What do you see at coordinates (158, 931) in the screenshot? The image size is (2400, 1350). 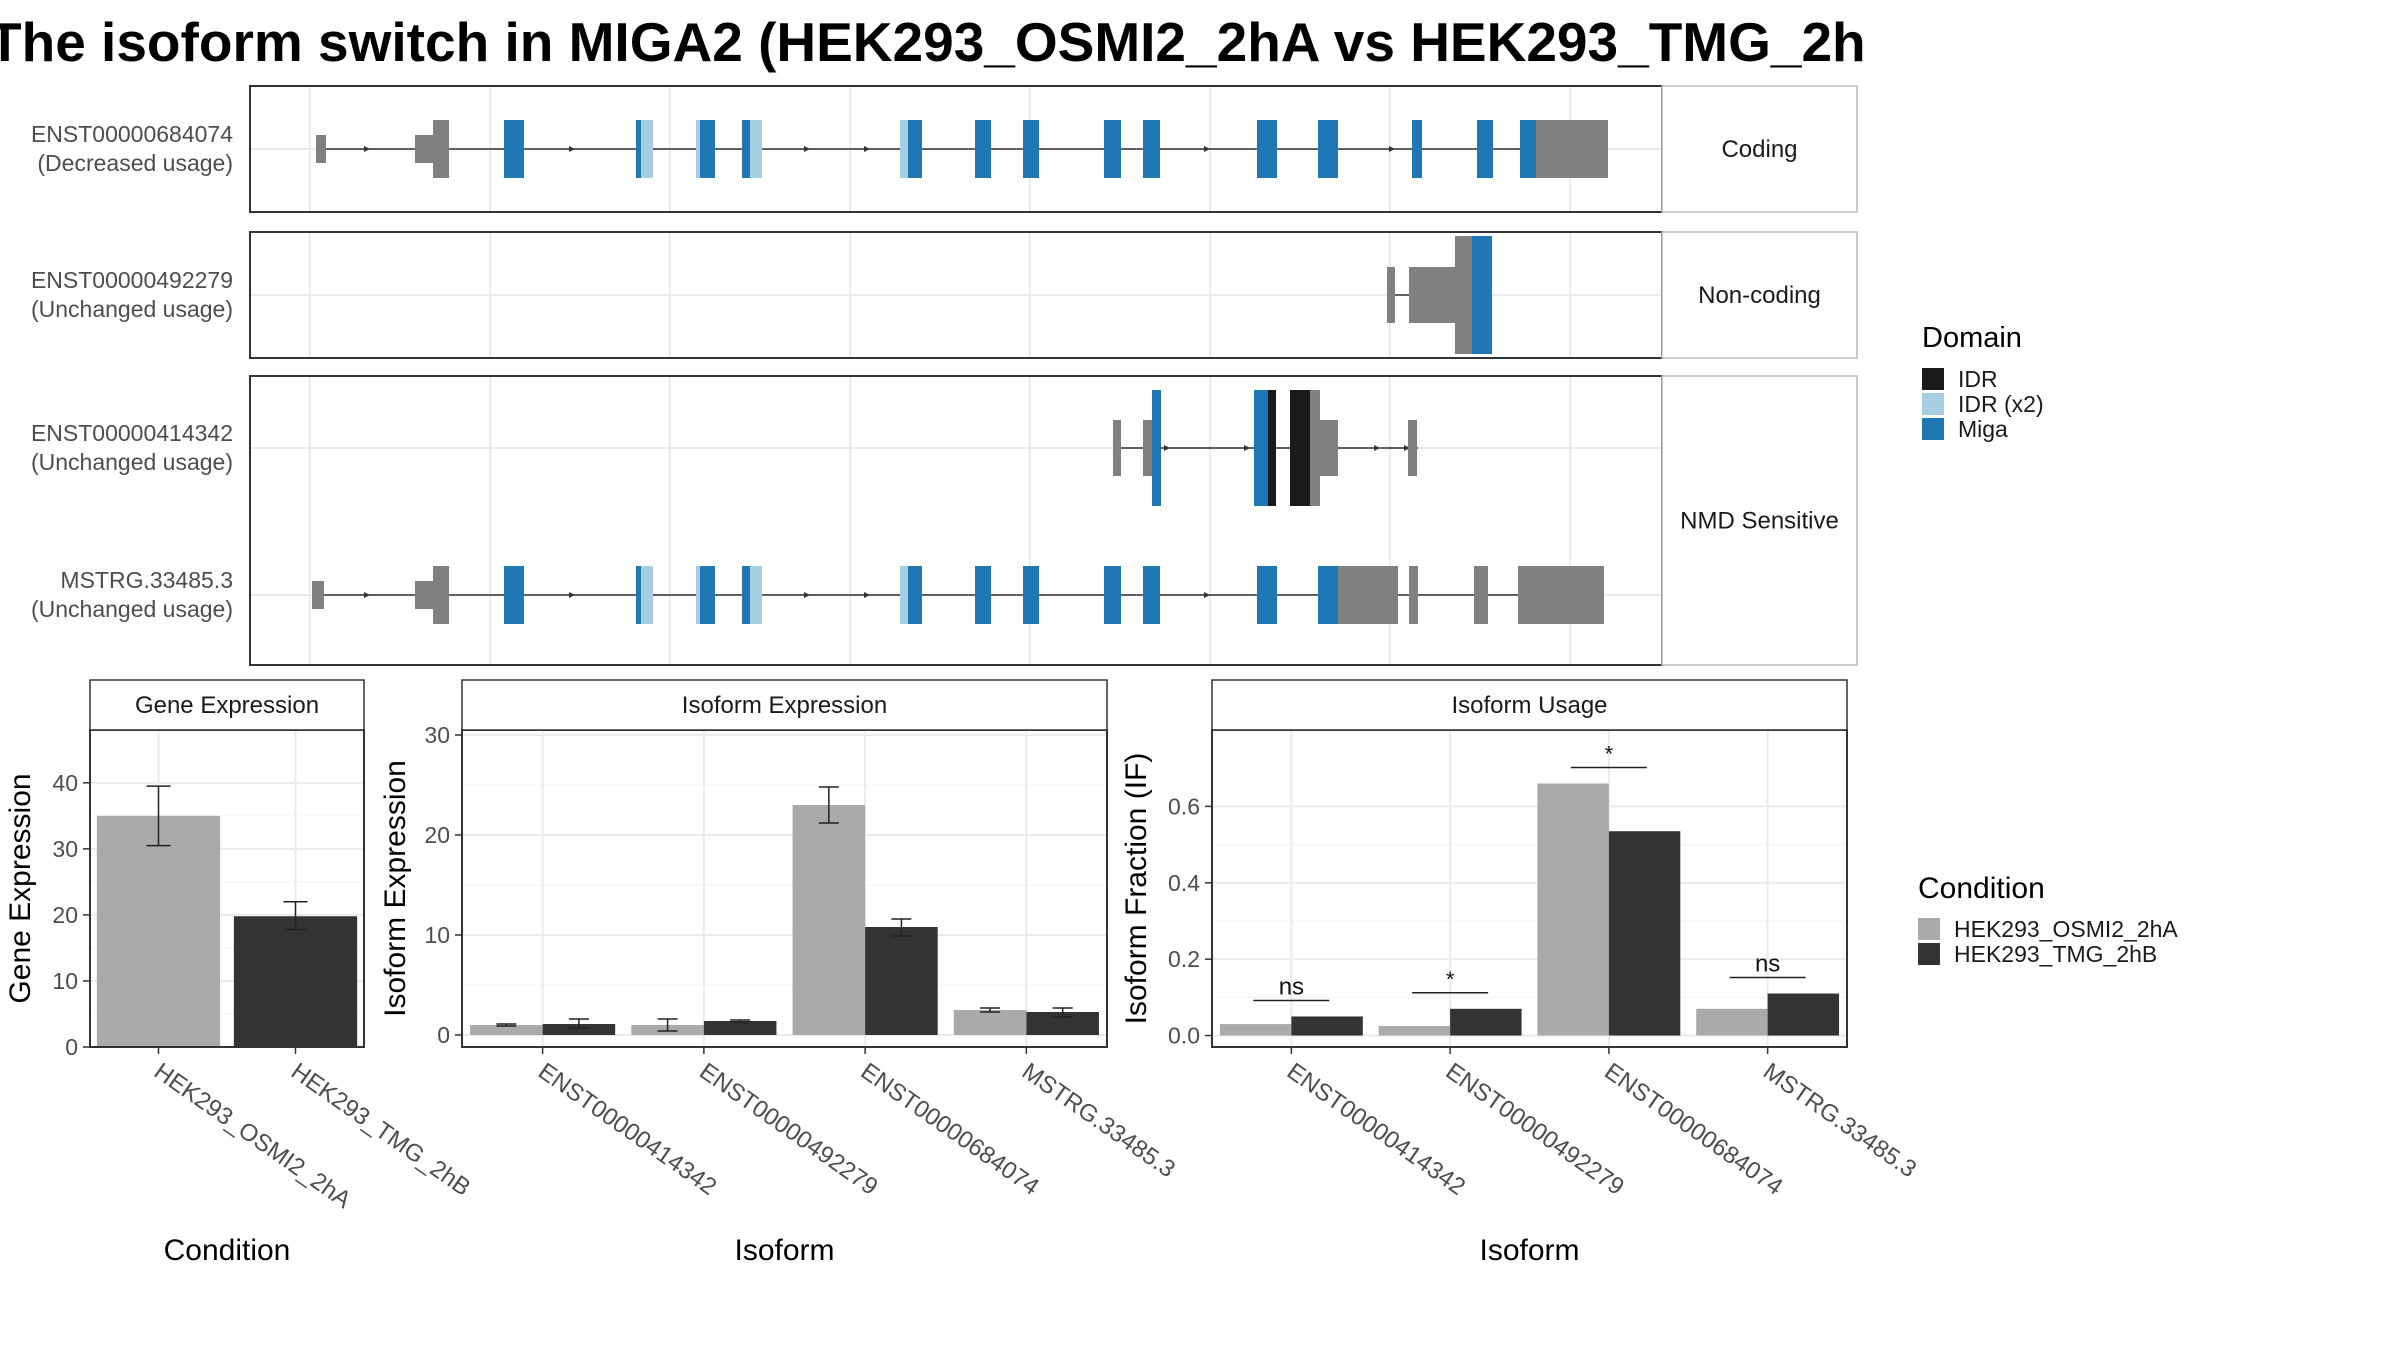 I see `bar-HEK293_OSMI2_2hA` at bounding box center [158, 931].